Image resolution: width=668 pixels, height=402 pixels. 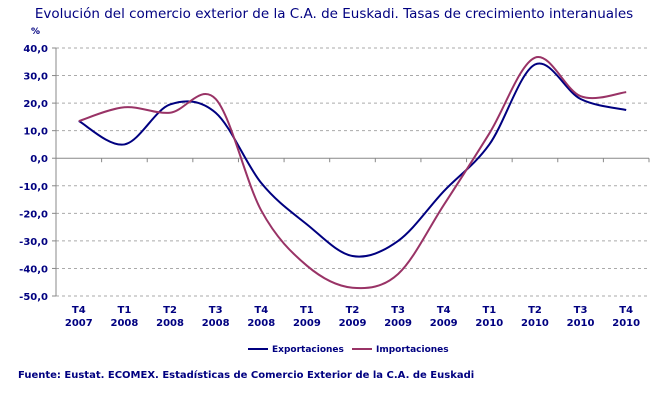 What do you see at coordinates (33, 297) in the screenshot?
I see `y-tick-label: -50,0` at bounding box center [33, 297].